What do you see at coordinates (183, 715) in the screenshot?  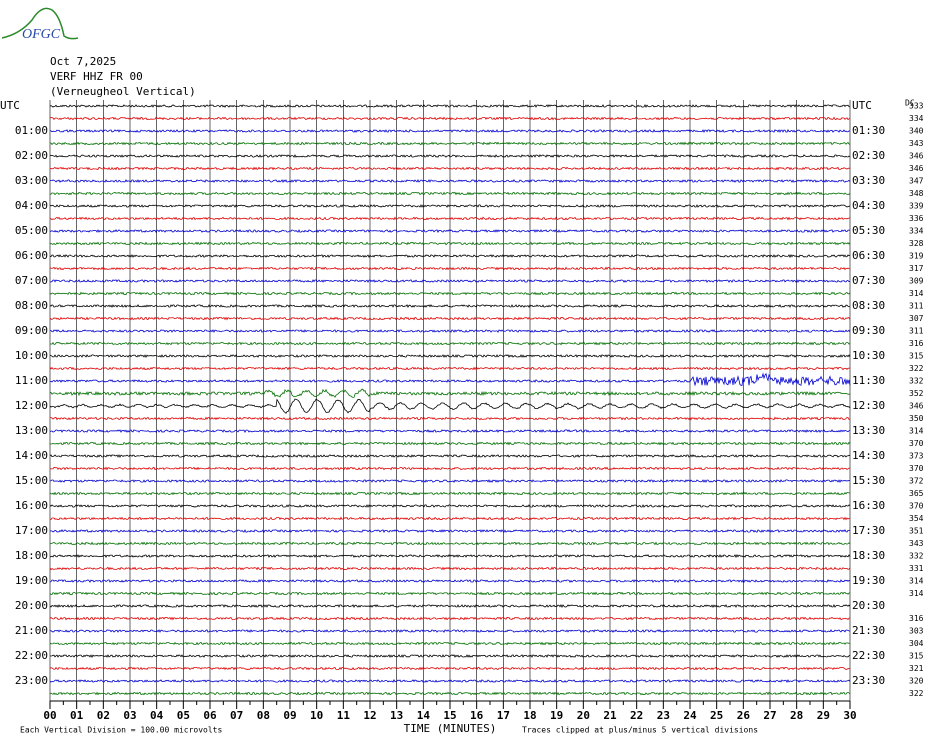 I see `x-tick-label: 05` at bounding box center [183, 715].